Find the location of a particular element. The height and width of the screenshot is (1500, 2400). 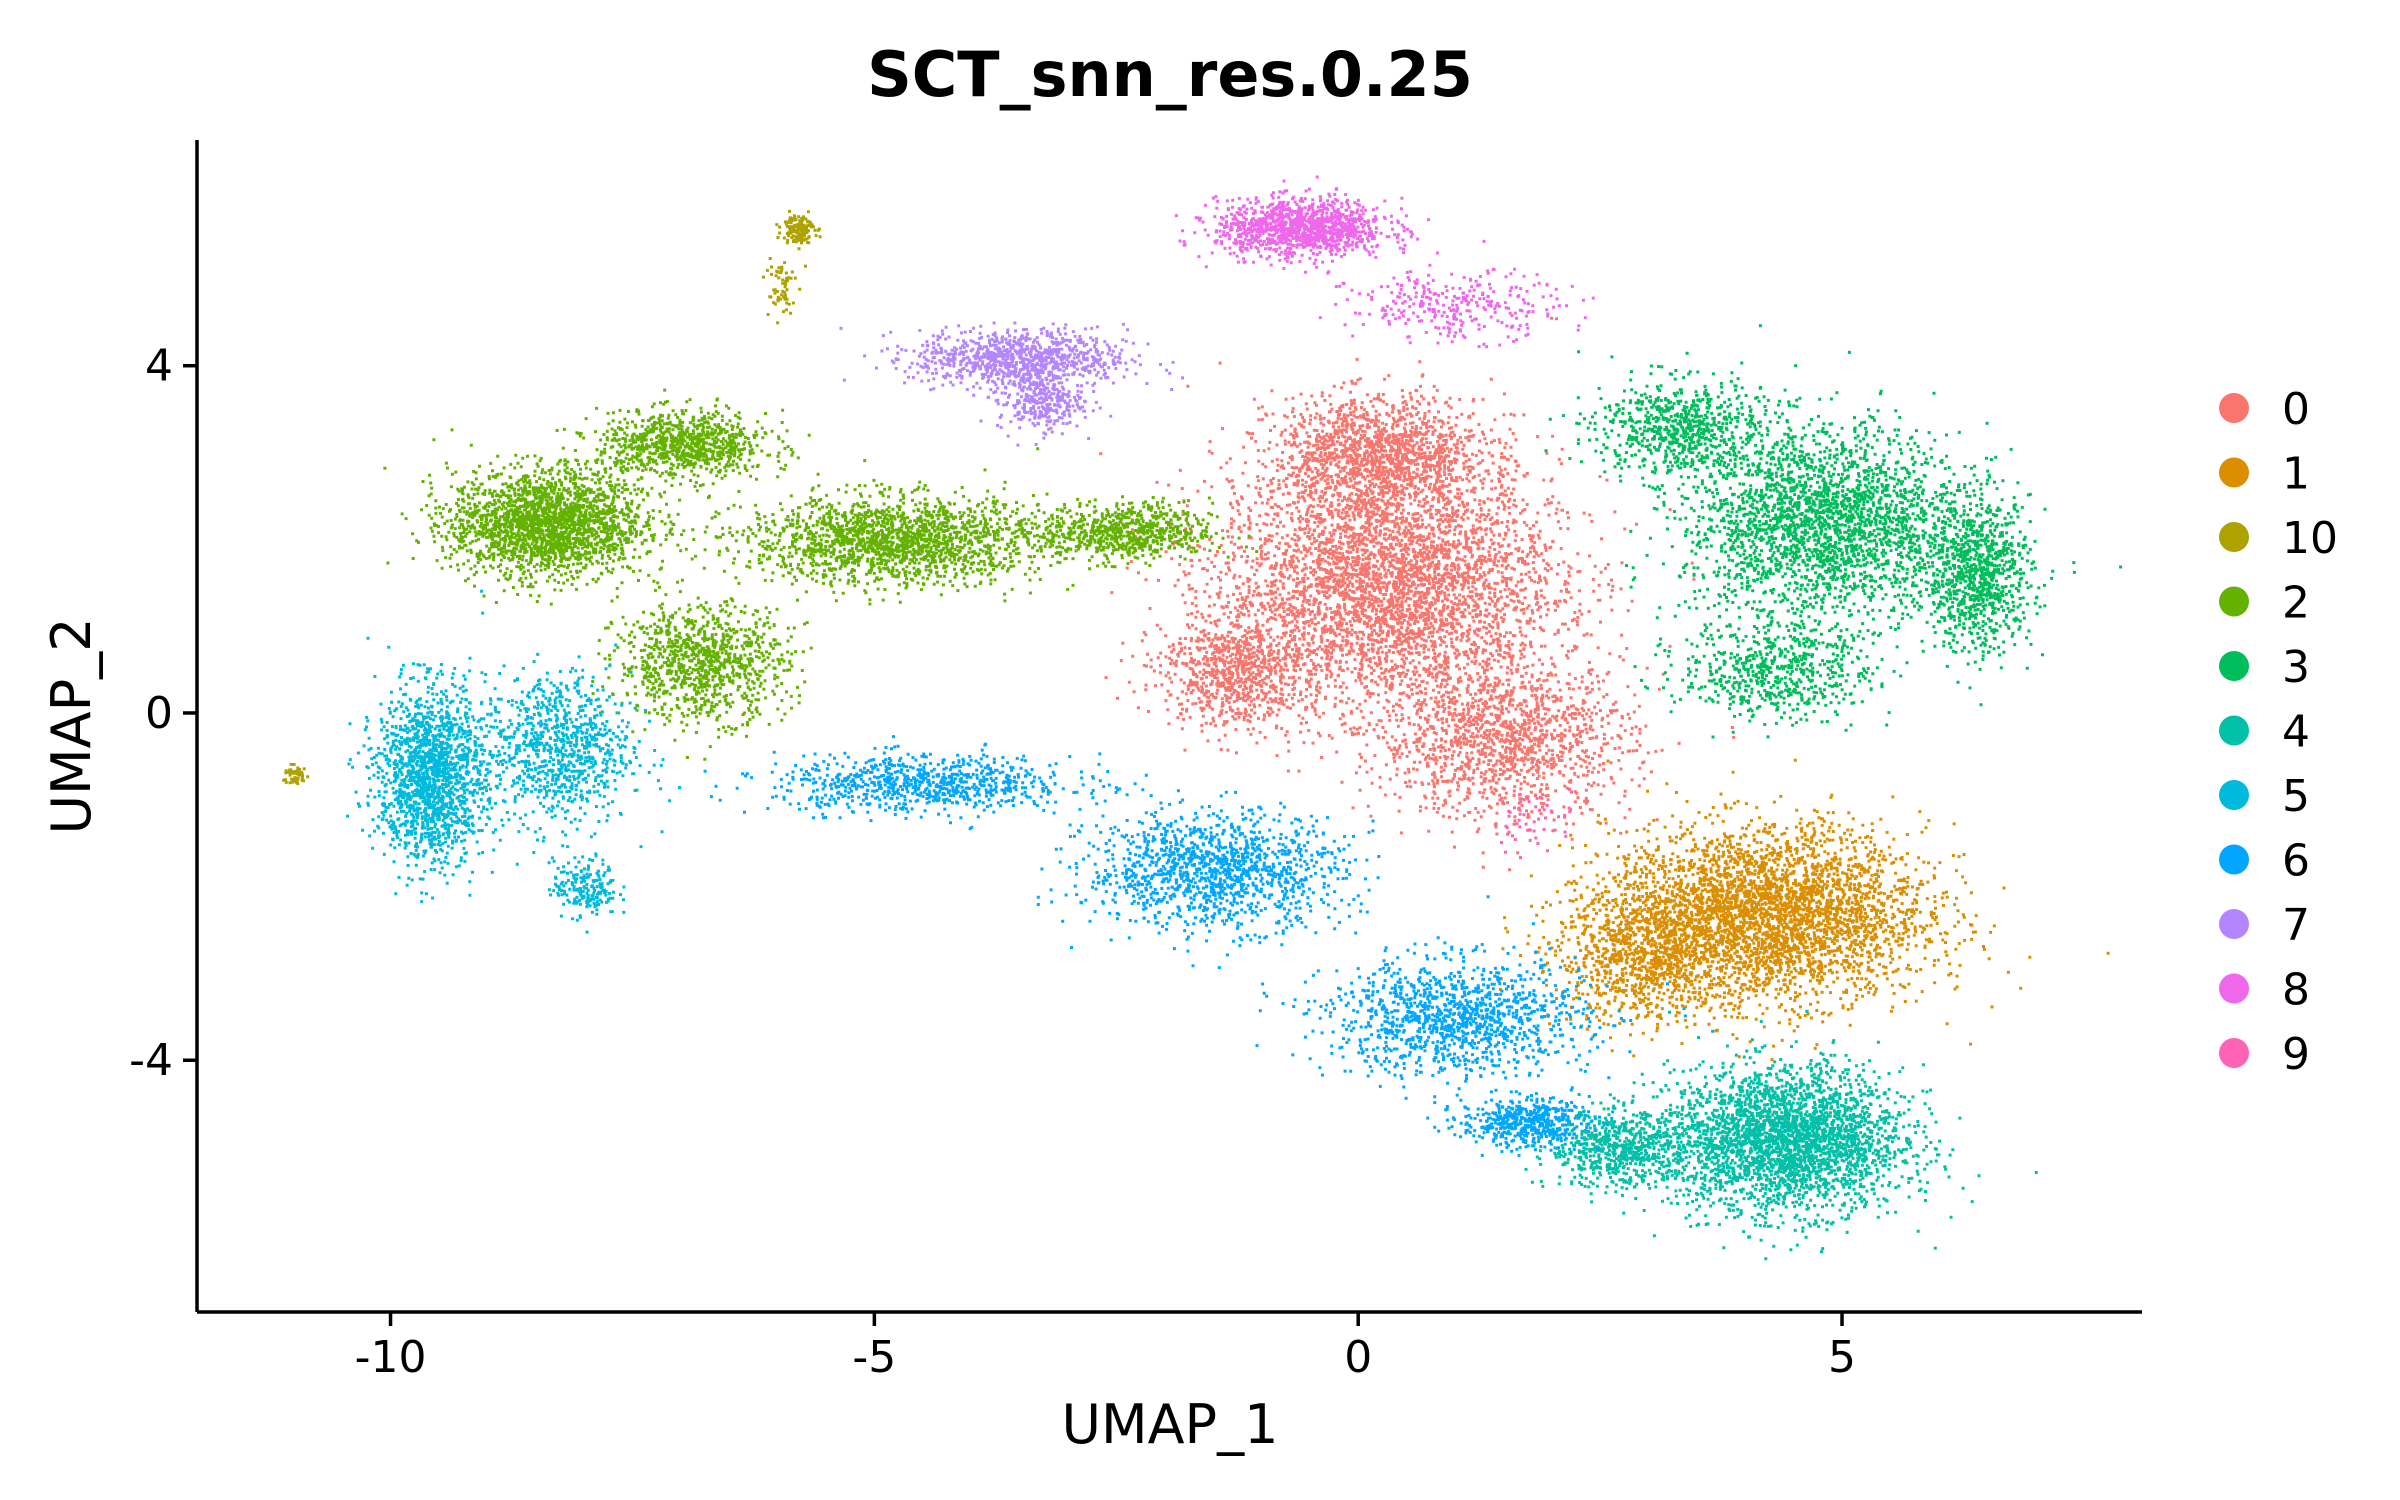

cluster-0-points is located at coordinates (1417, 594).